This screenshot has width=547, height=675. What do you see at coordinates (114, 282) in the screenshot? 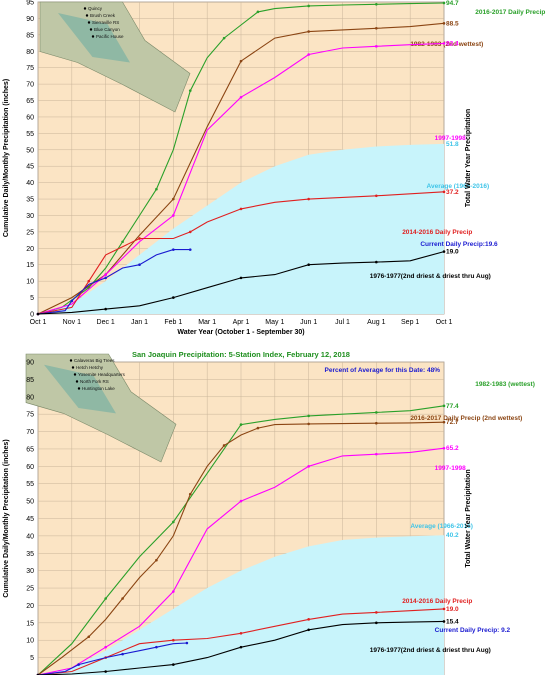
I see `series-line` at bounding box center [114, 282].